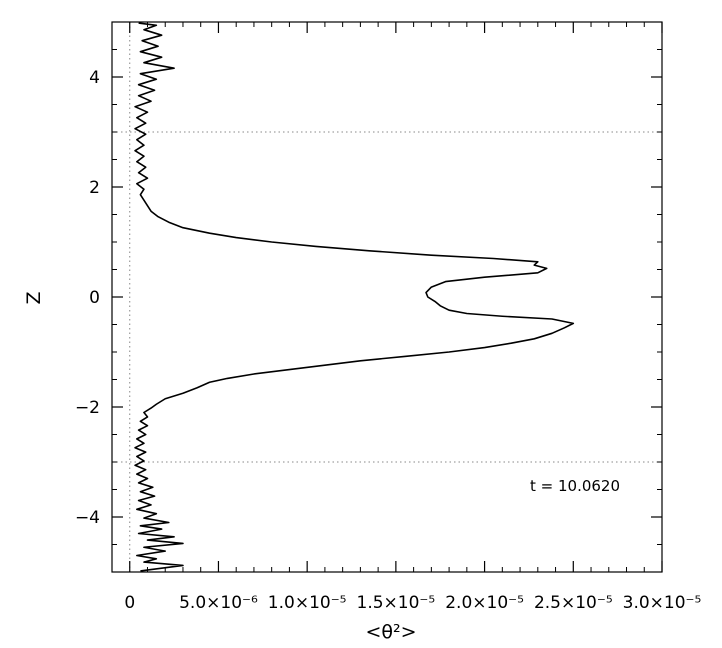 This screenshot has width=722, height=648. What do you see at coordinates (87, 298) in the screenshot?
I see `y-tick-labels: −4 −2 0 2 4` at bounding box center [87, 298].